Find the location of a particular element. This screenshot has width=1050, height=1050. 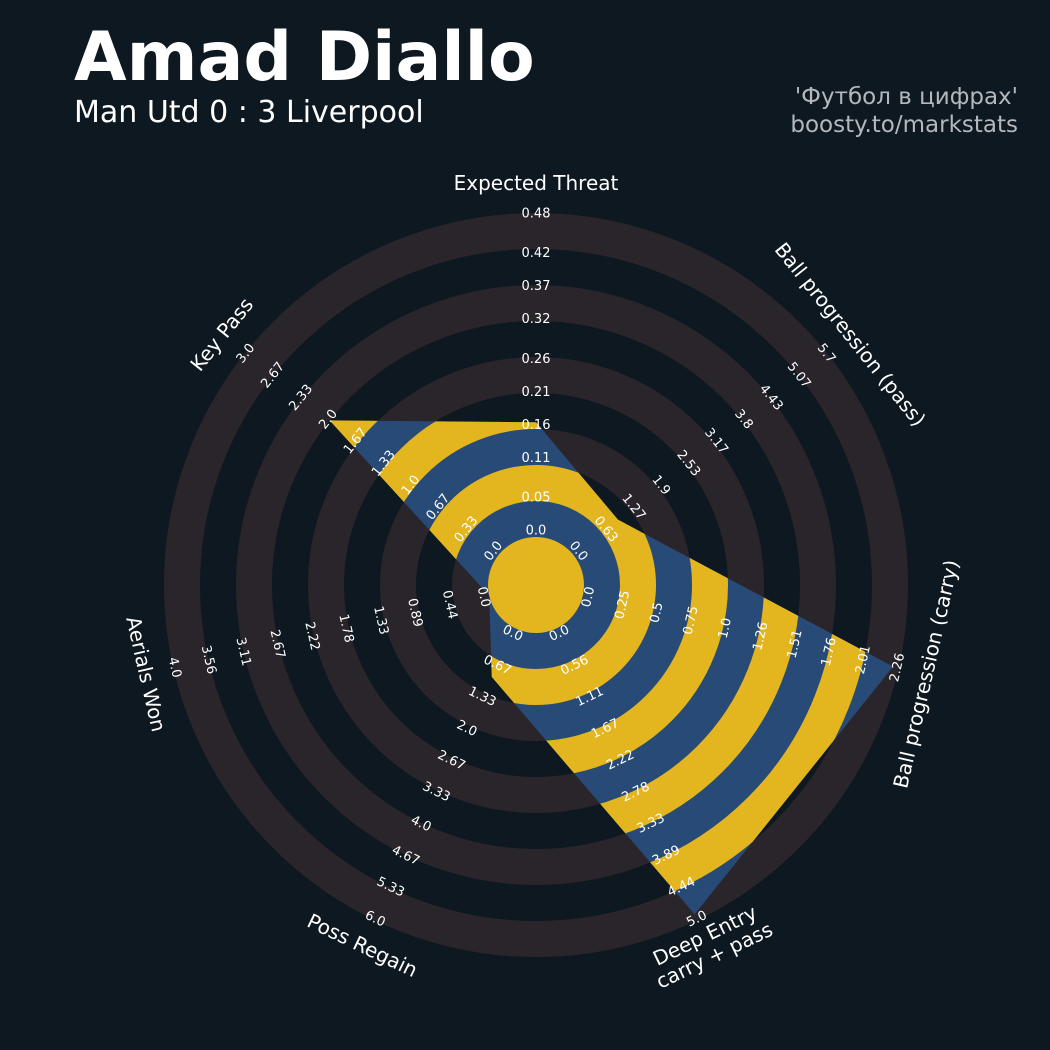

tick-label: 0.25 is located at coordinates (622, 605).